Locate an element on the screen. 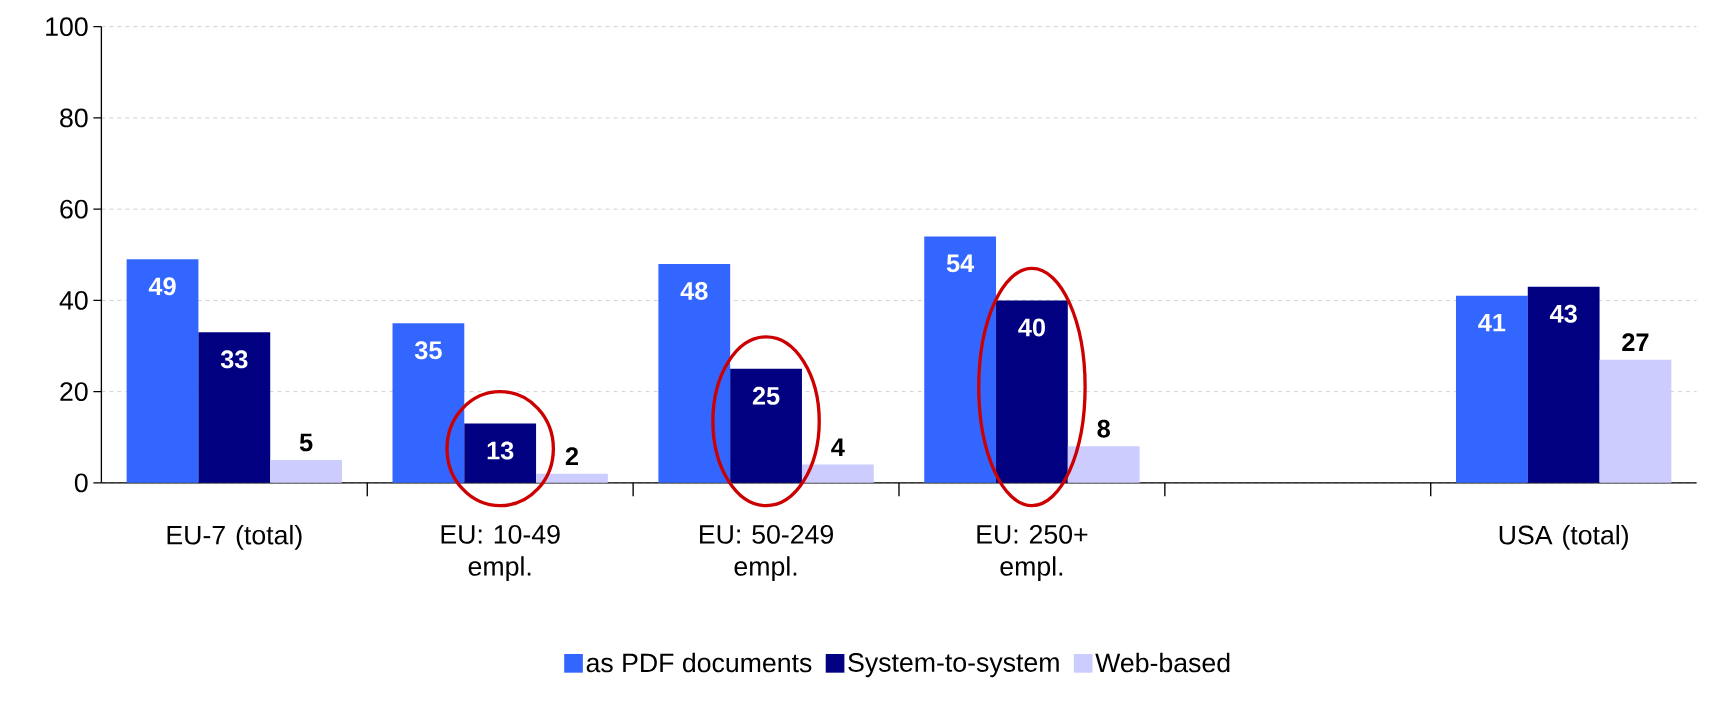 The height and width of the screenshot is (723, 1718). data-label: 27 is located at coordinates (1635, 342).